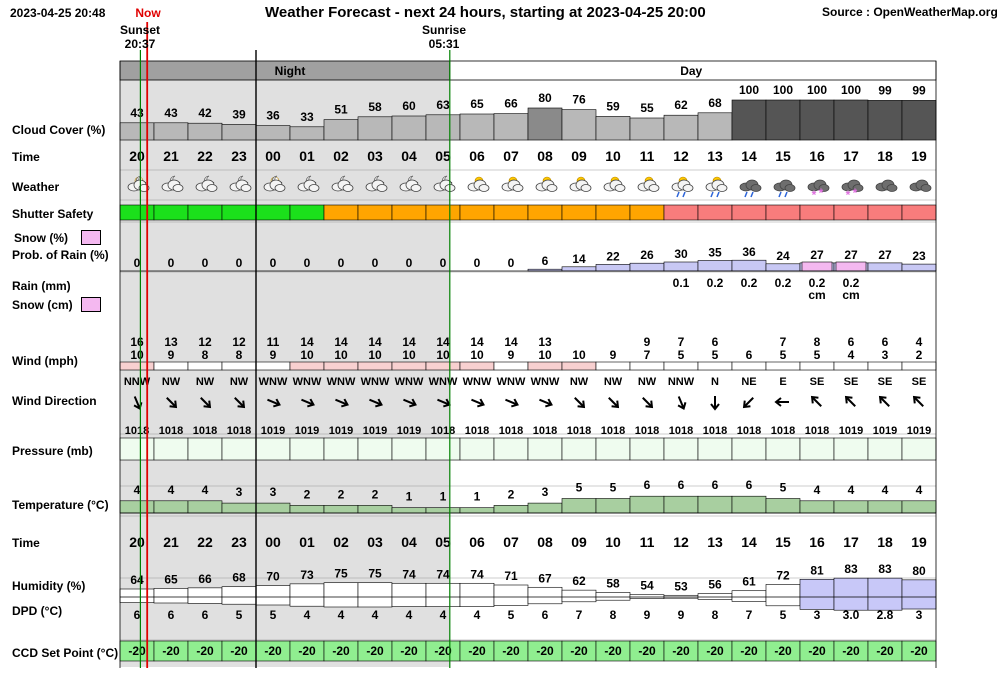  I want to click on rain-prob-value: 23, so click(919, 256).